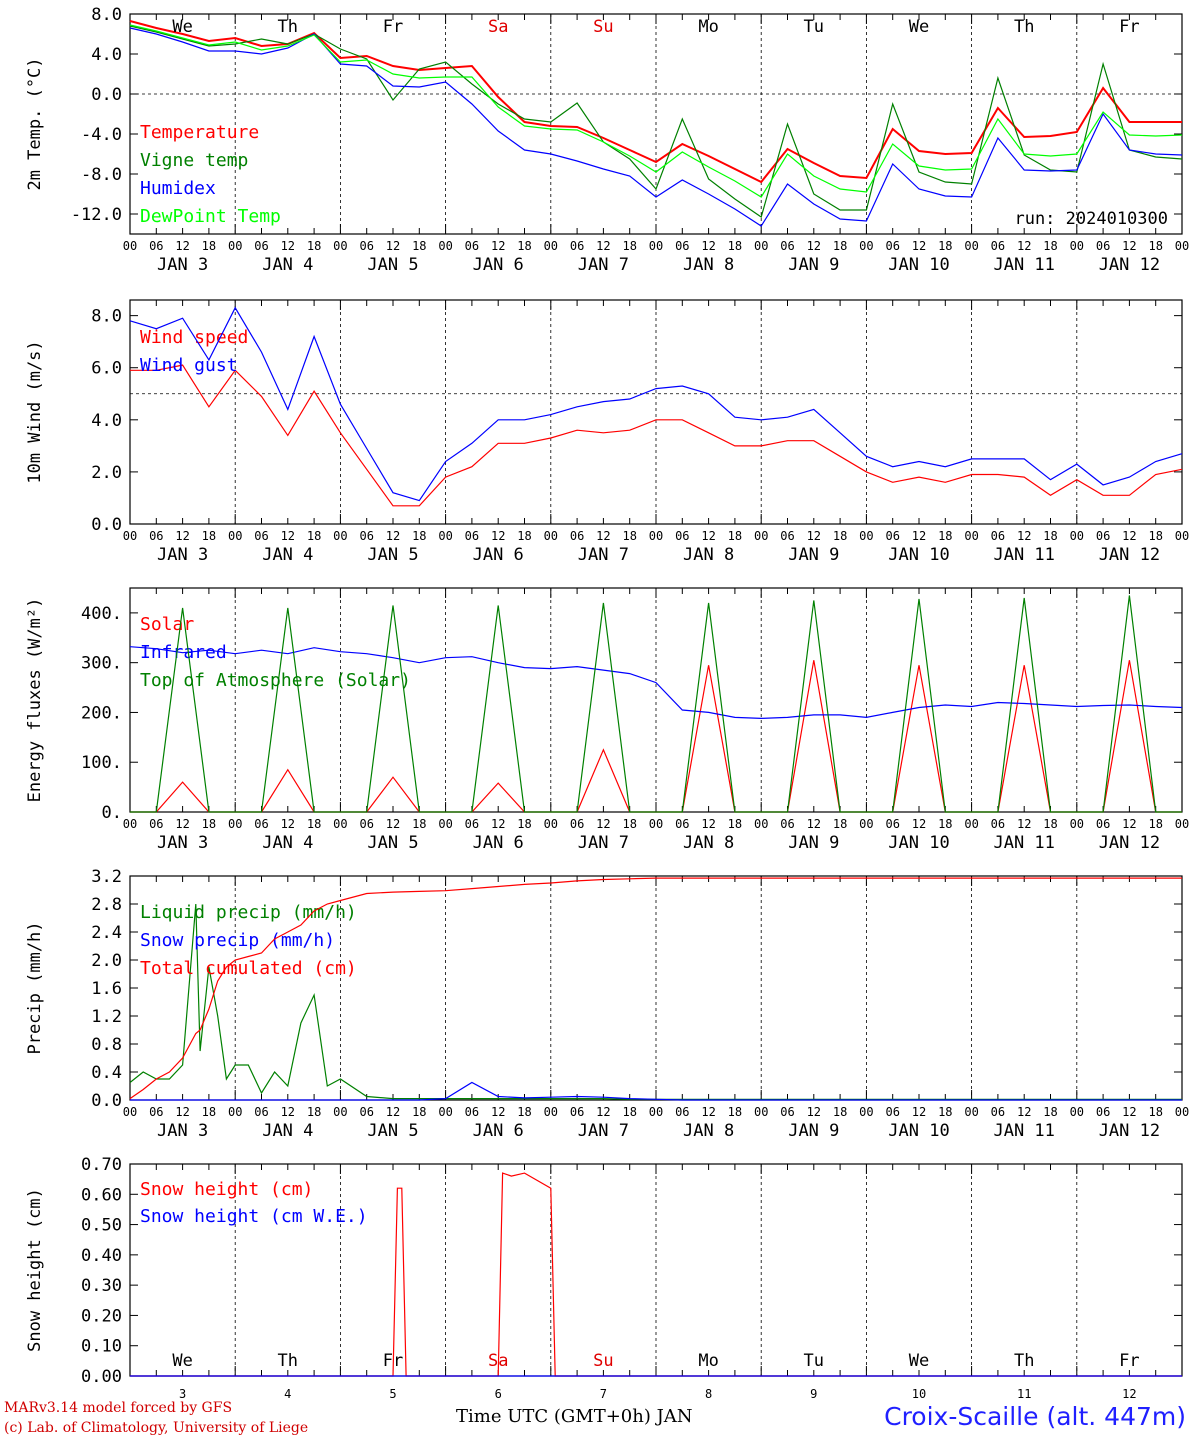 This screenshot has width=1194, height=1440. What do you see at coordinates (1024, 27) in the screenshot?
I see `weekday-label: Th` at bounding box center [1024, 27].